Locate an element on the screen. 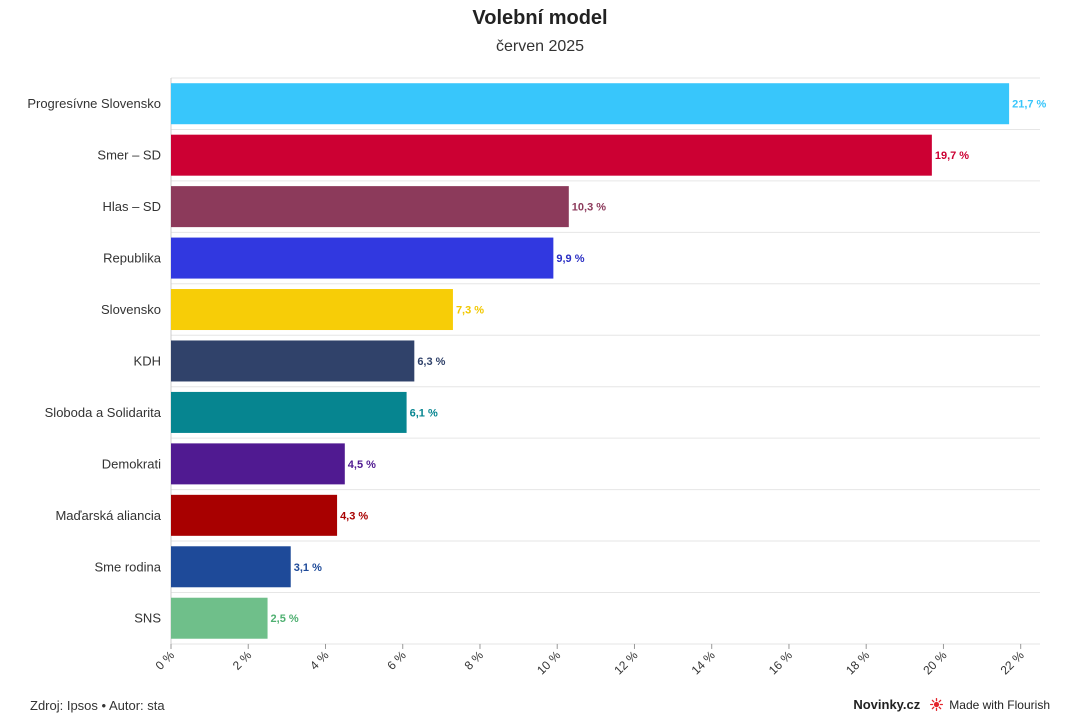  value-label: 2,5 % is located at coordinates (285, 619).